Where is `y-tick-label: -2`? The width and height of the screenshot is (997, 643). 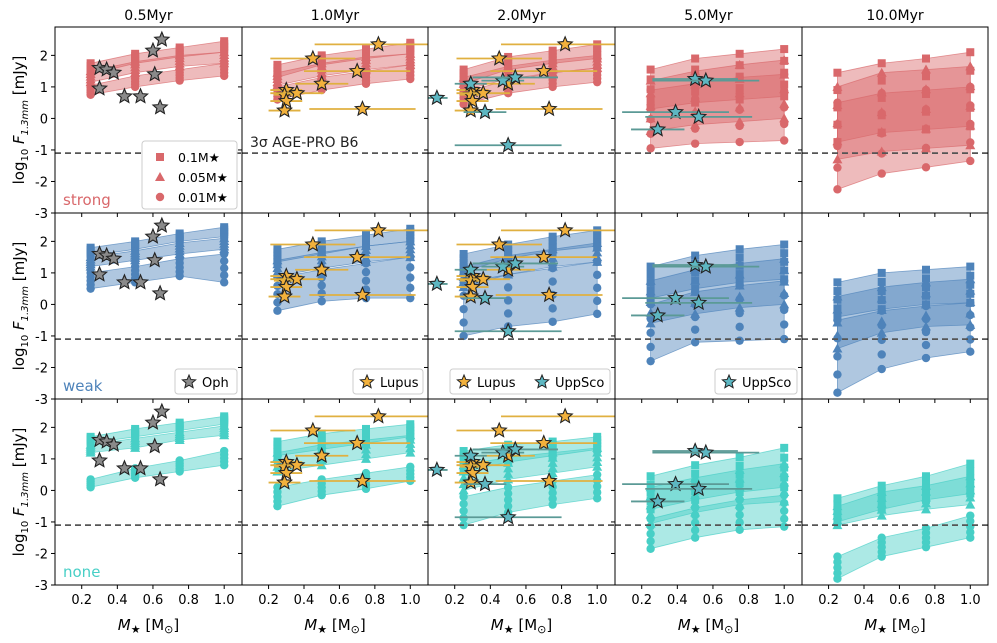 y-tick-label: -2 is located at coordinates (41, 554).